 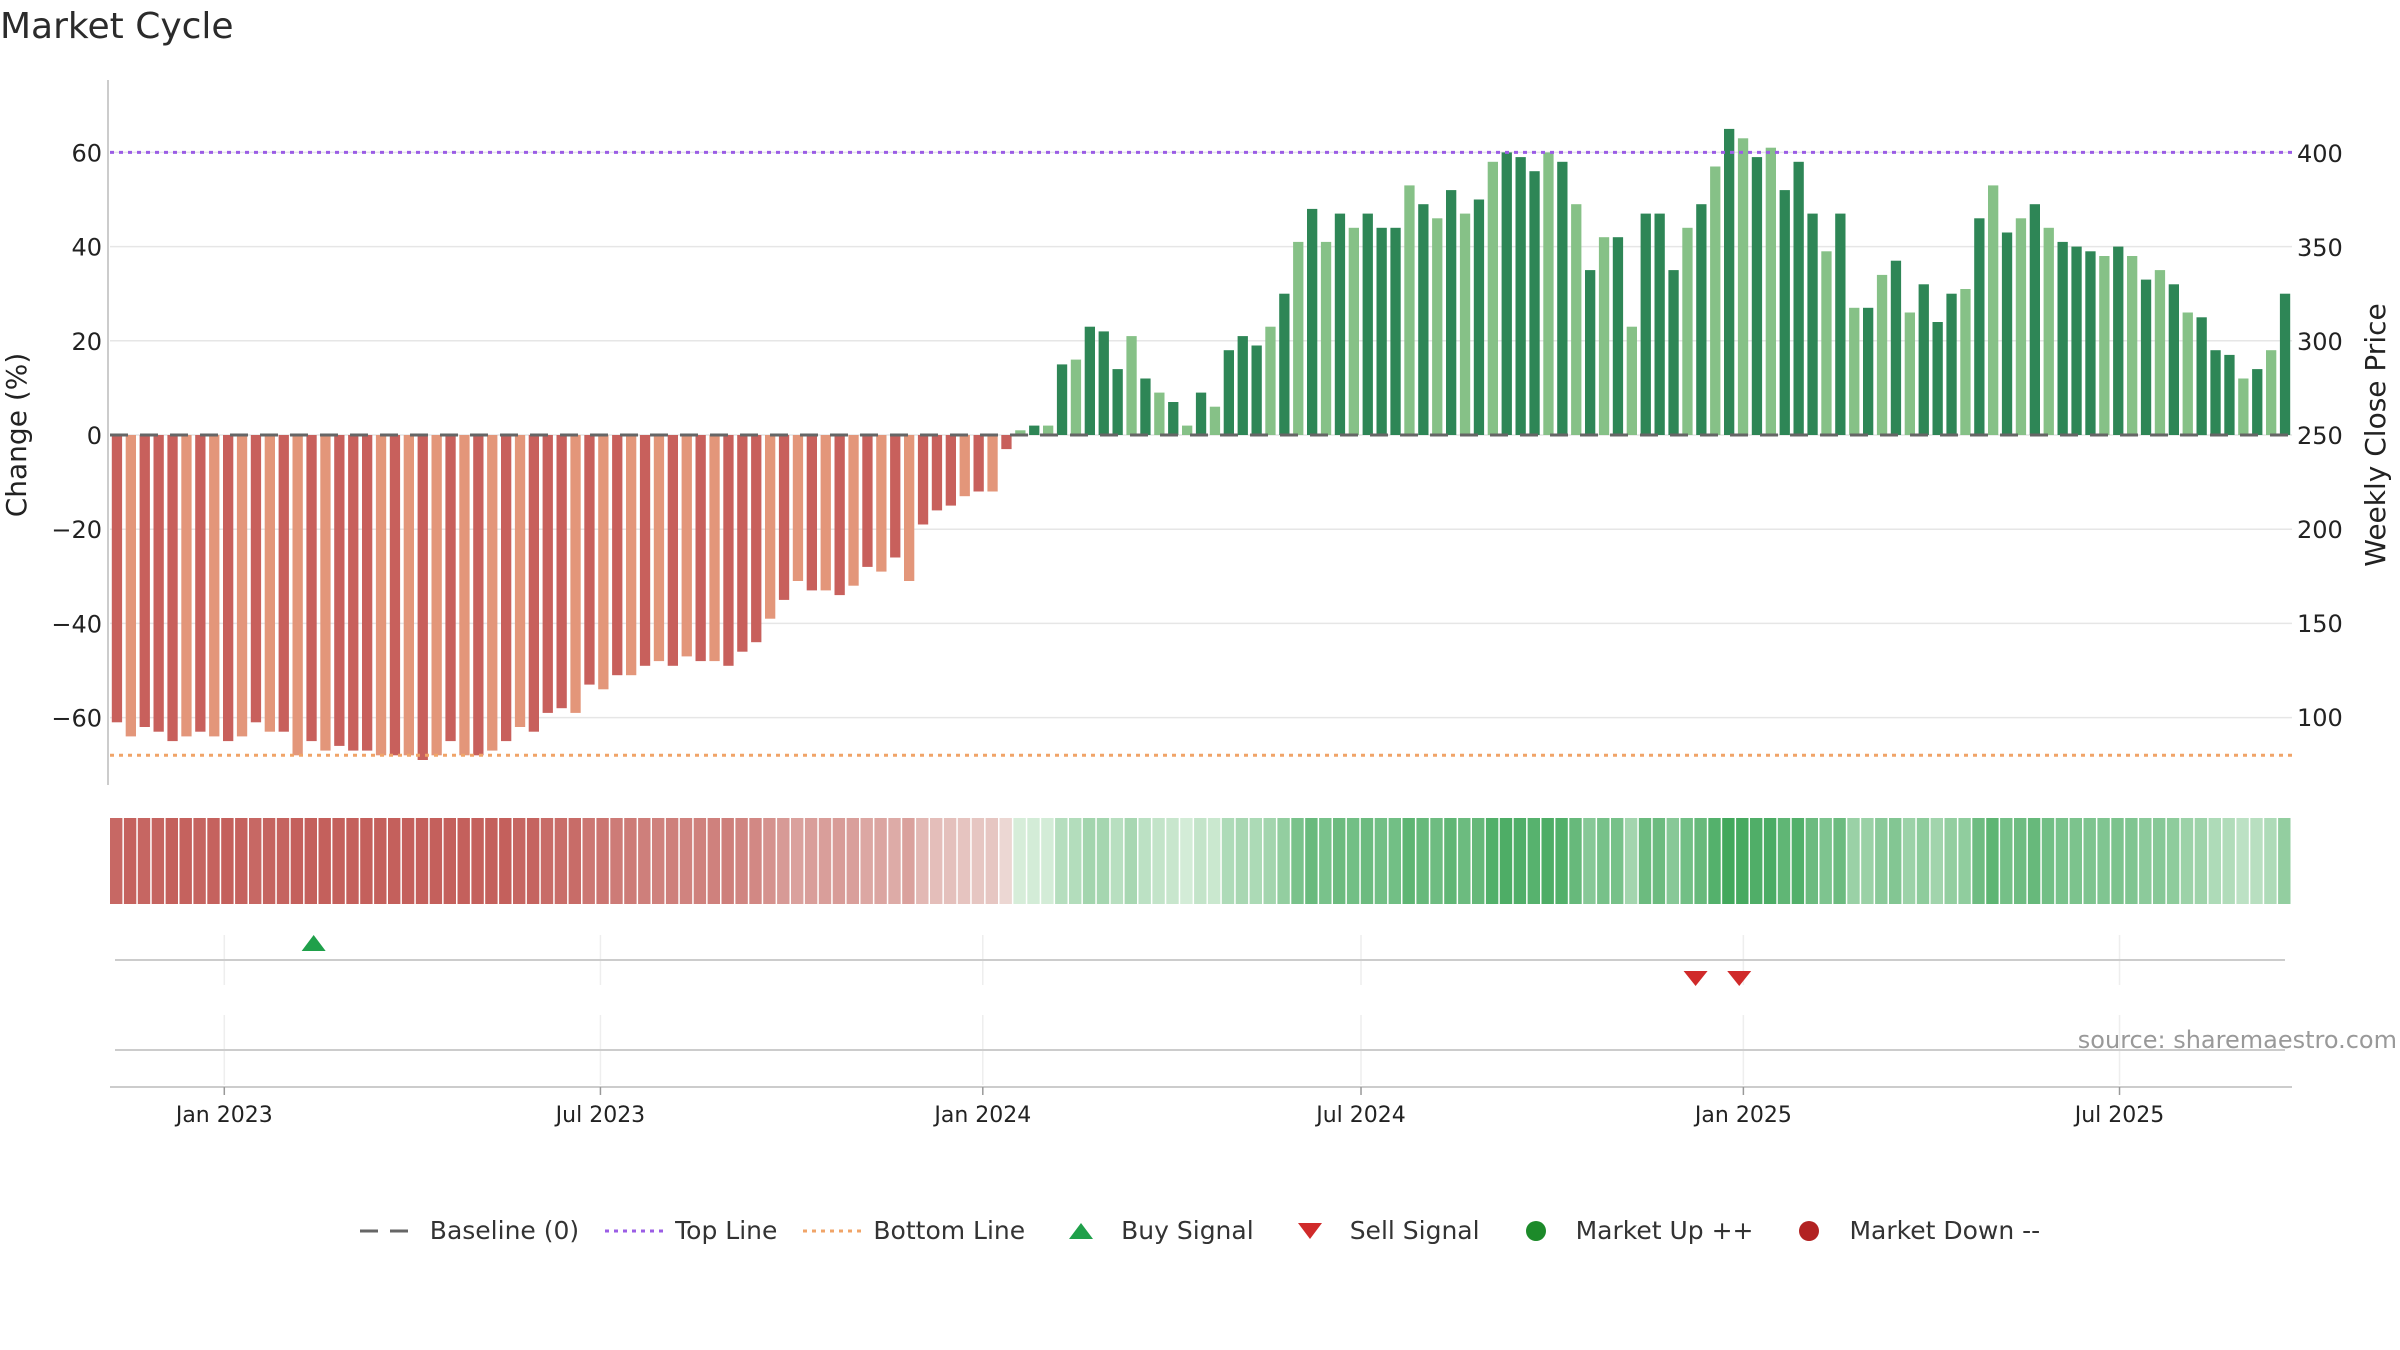 I want to click on y2-tick-label: 250, so click(x=2320, y=436).